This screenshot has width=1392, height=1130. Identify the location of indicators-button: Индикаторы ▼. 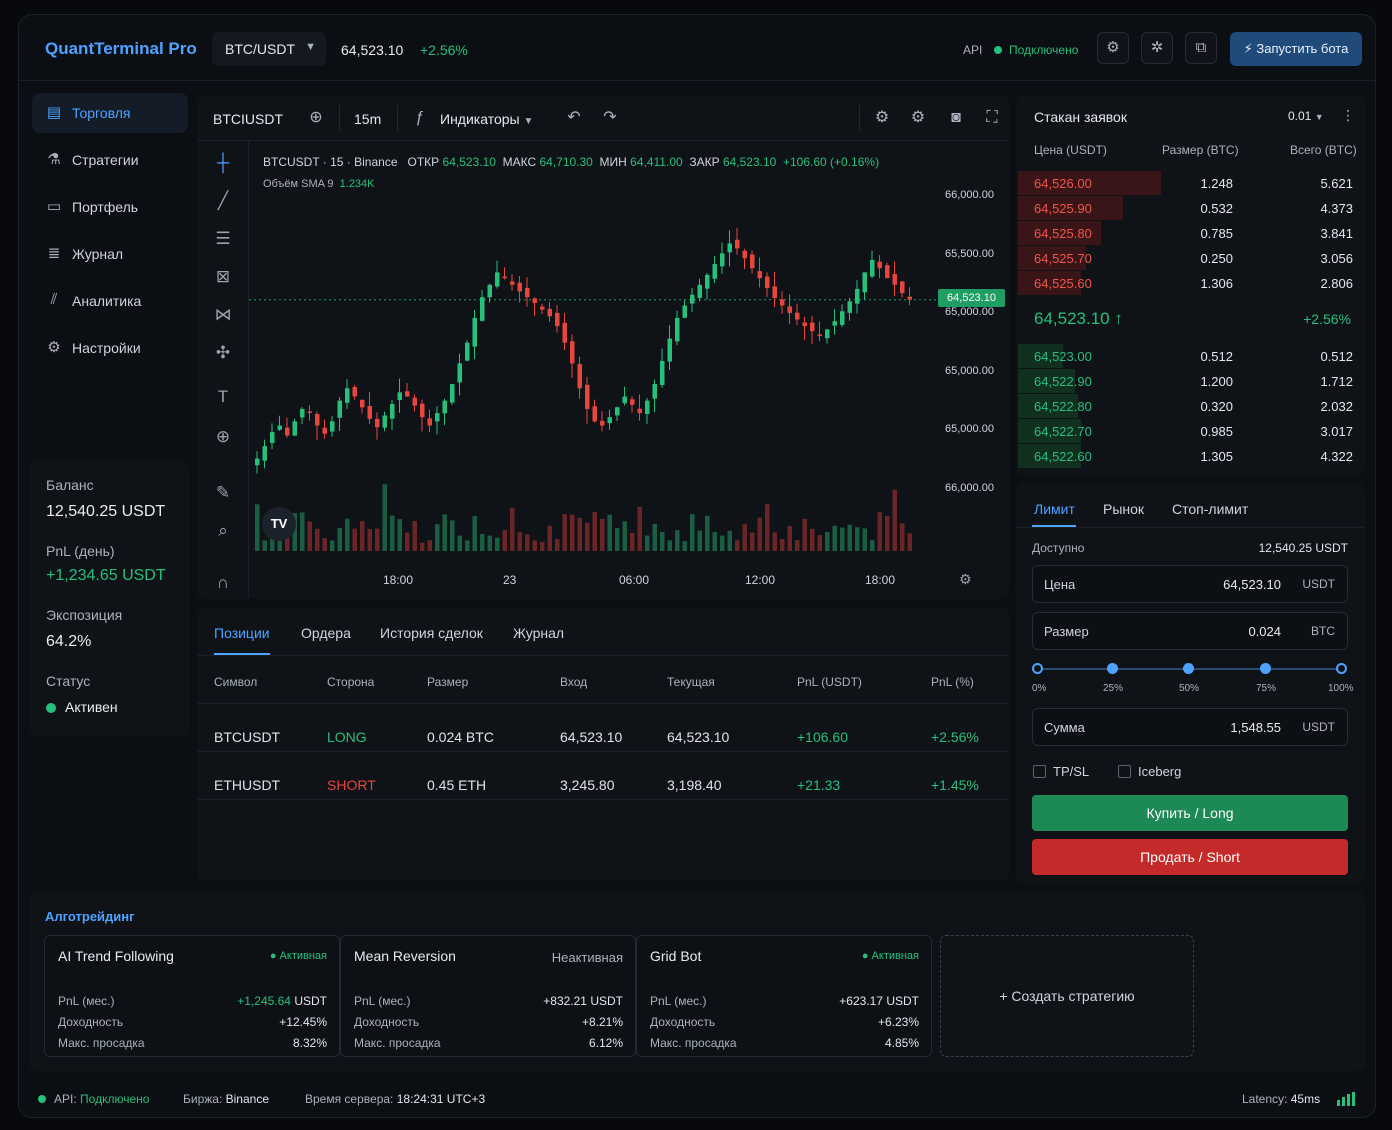
(486, 119).